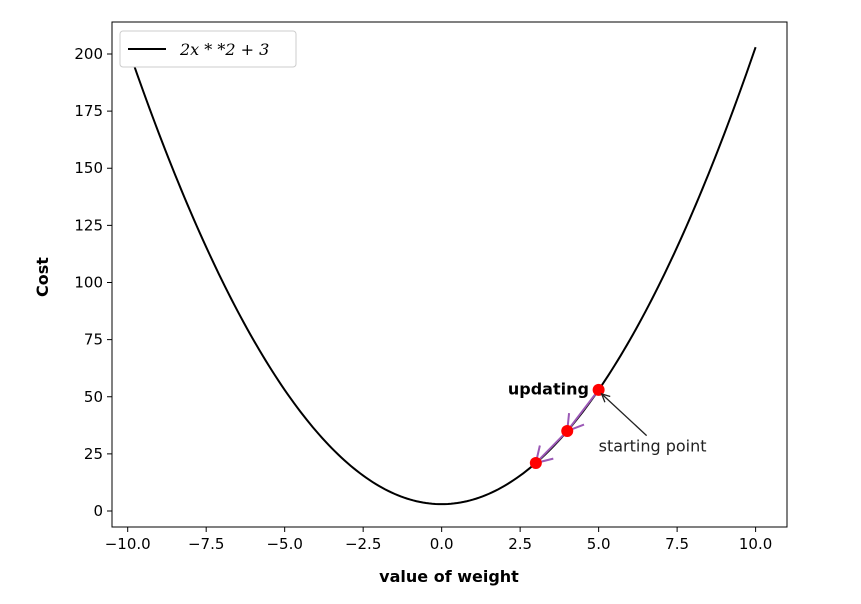  Describe the element at coordinates (98, 511) in the screenshot. I see `y-tick-label: 0` at that location.